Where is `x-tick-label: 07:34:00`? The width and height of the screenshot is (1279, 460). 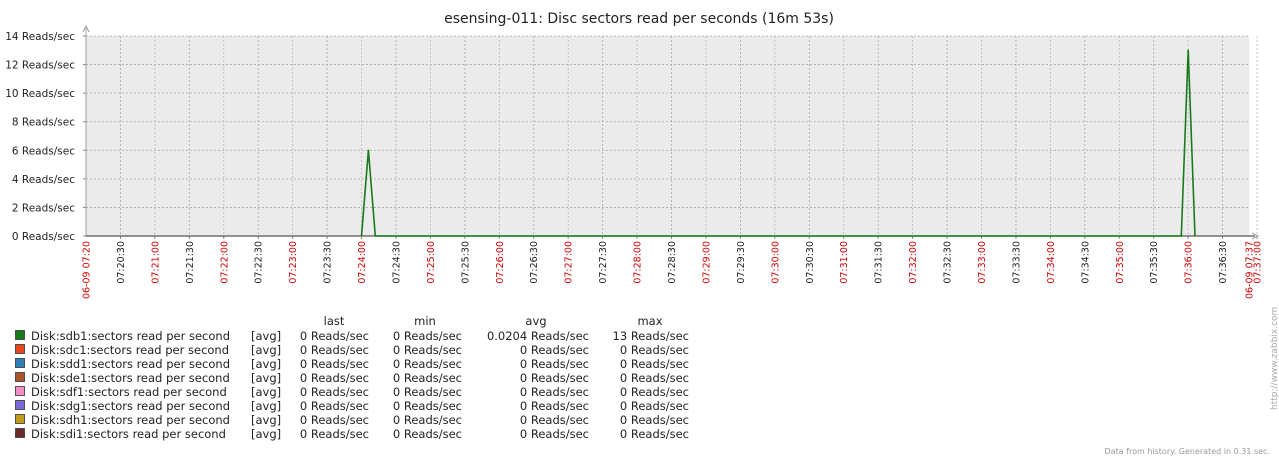 x-tick-label: 07:34:00 is located at coordinates (1051, 262).